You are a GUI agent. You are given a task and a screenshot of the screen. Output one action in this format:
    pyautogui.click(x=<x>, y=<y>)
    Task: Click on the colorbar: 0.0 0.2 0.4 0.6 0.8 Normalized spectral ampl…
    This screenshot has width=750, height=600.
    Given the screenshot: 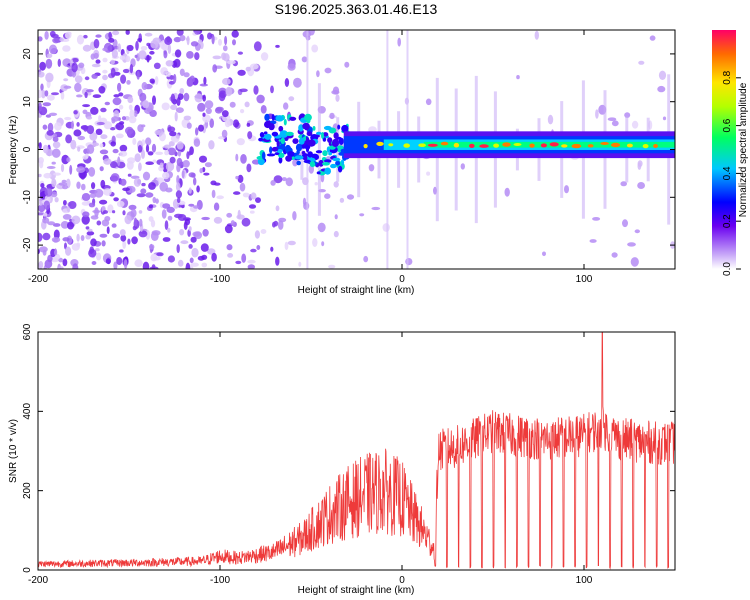 What is the action you would take?
    pyautogui.click(x=730, y=153)
    